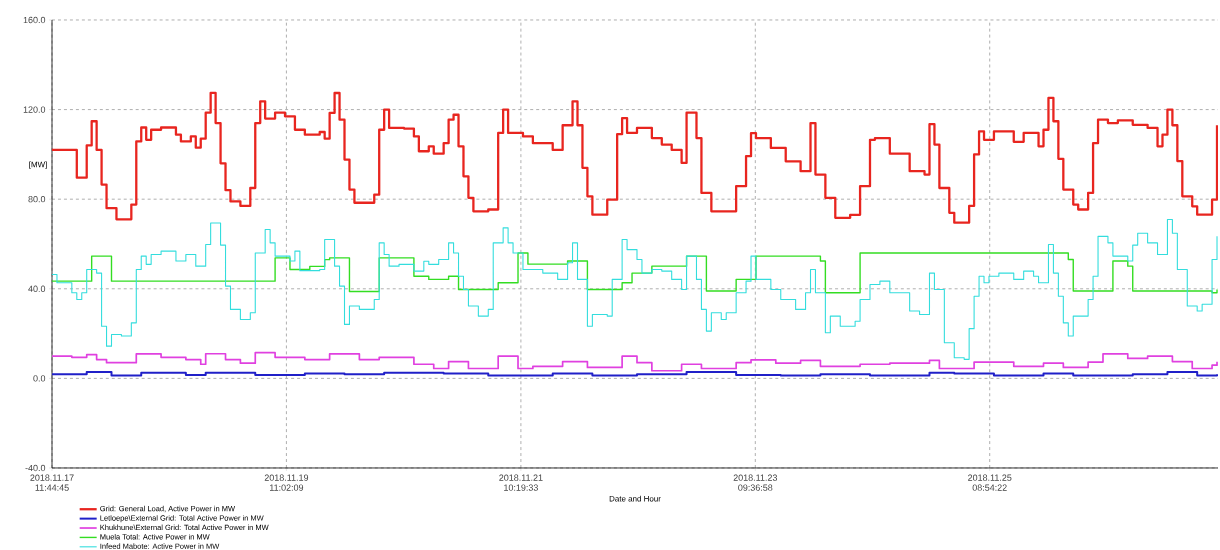  What do you see at coordinates (990, 482) in the screenshot?
I see `x-tick-label: 2018.11.25 08:54:22` at bounding box center [990, 482].